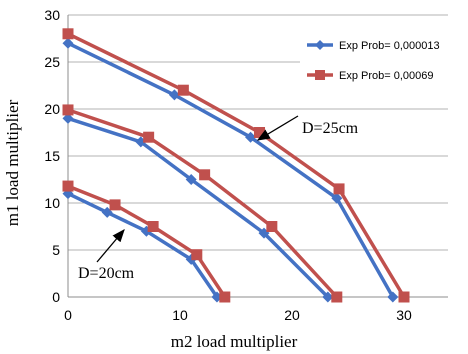  Describe the element at coordinates (110, 246) in the screenshot. I see `annotation-arrow-d20` at that location.